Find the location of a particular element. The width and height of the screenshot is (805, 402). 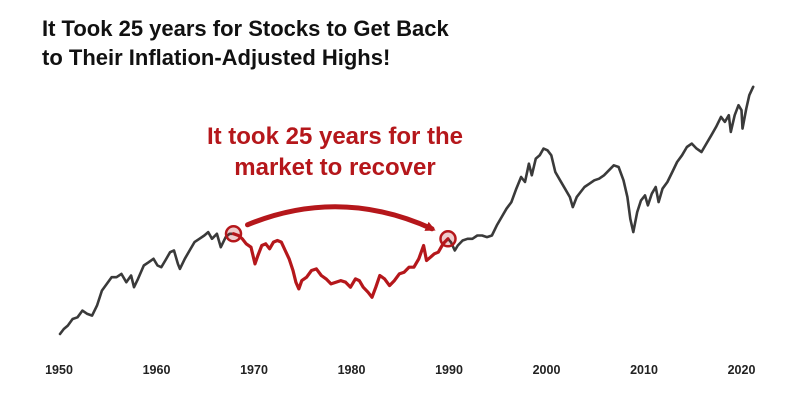

x-tick-label: 1950 is located at coordinates (59, 370).